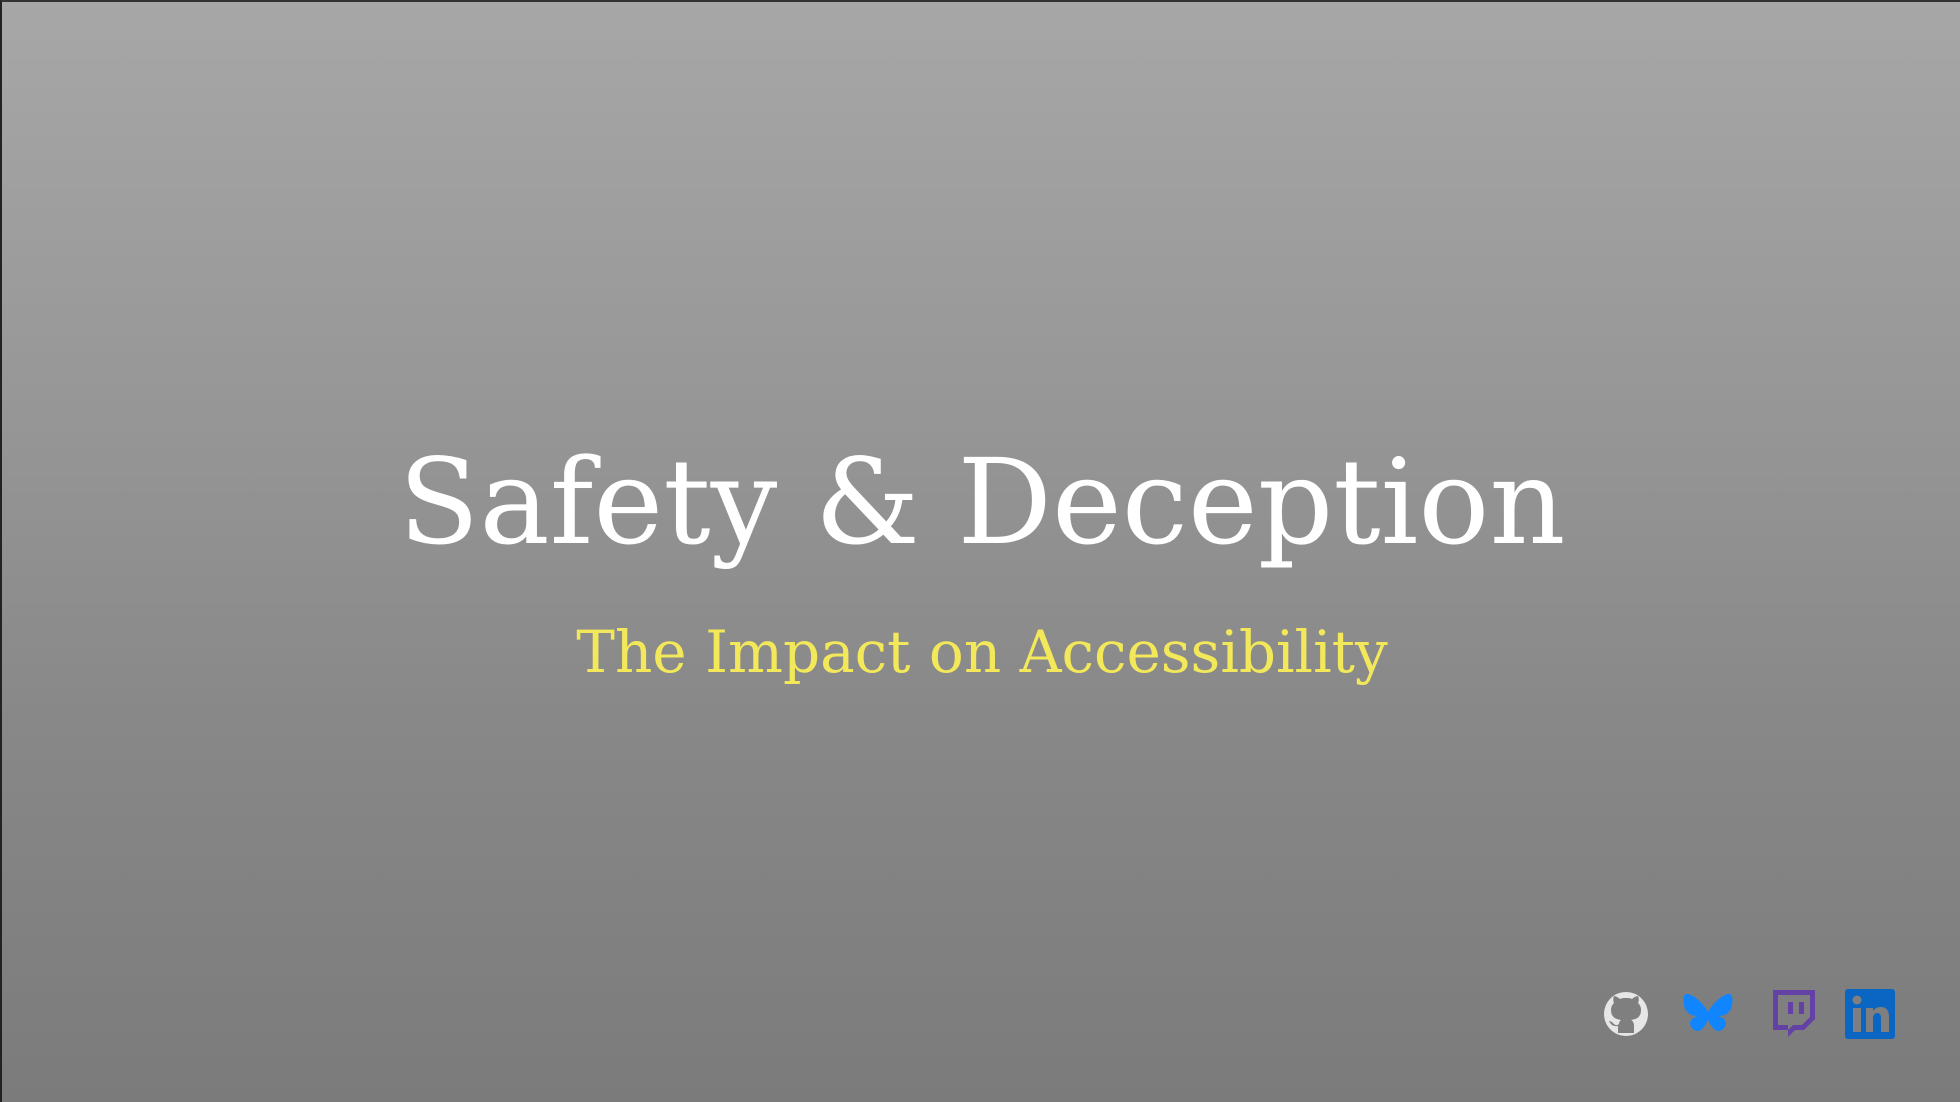 The width and height of the screenshot is (1960, 1102). Describe the element at coordinates (1753, 1014) in the screenshot. I see `social-links` at that location.